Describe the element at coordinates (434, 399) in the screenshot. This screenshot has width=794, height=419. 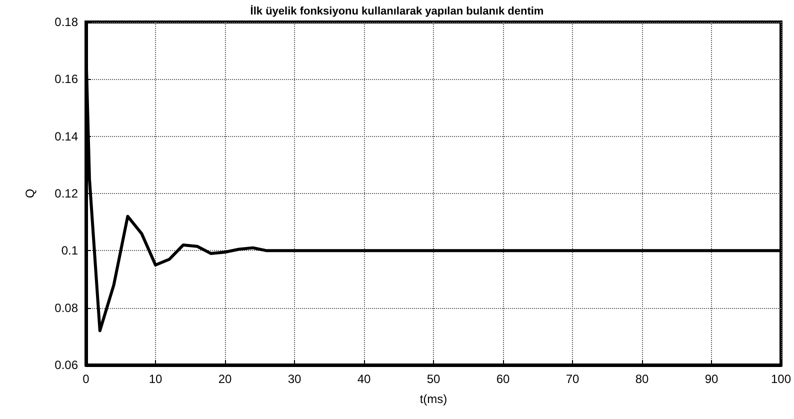
I see `x-axis-title: t(ms)` at that location.